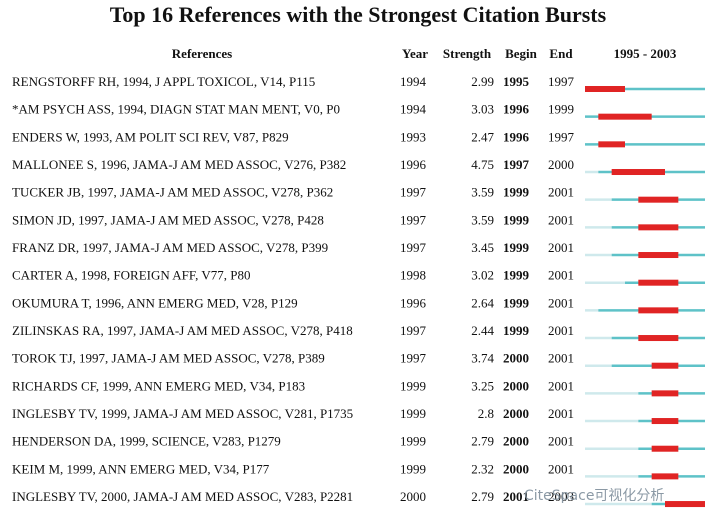 The height and width of the screenshot is (527, 711). I want to click on strength: 3.25, so click(482, 385).